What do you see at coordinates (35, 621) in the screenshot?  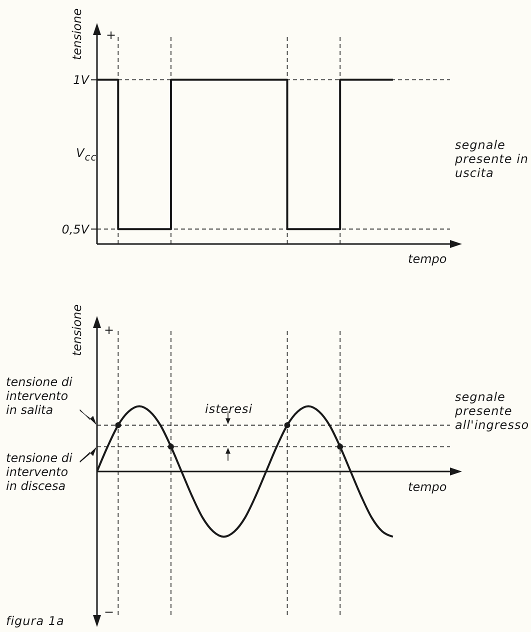 I see `text: figura 1a` at bounding box center [35, 621].